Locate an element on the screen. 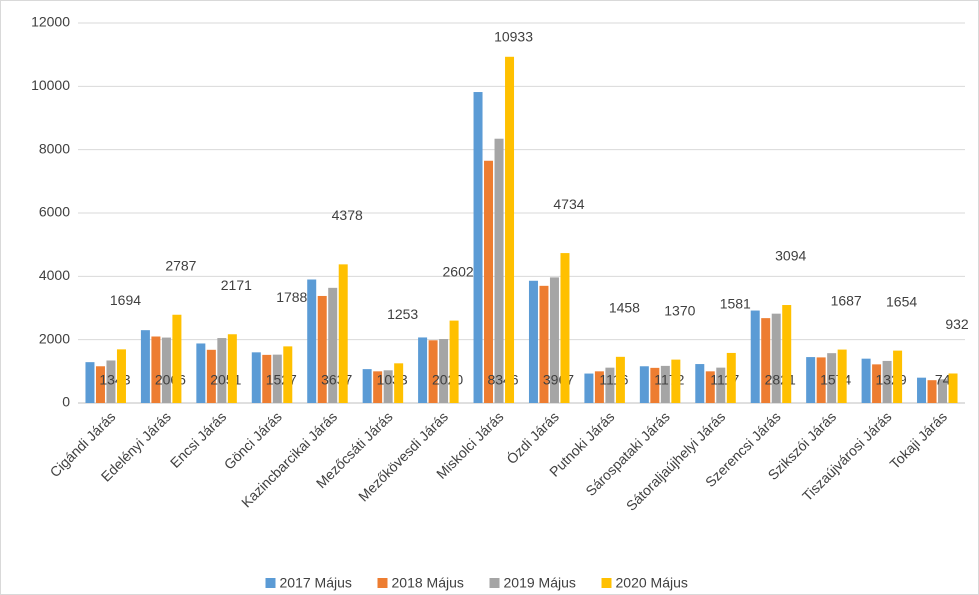 The height and width of the screenshot is (595, 979). data-label: 1370 is located at coordinates (679, 310).